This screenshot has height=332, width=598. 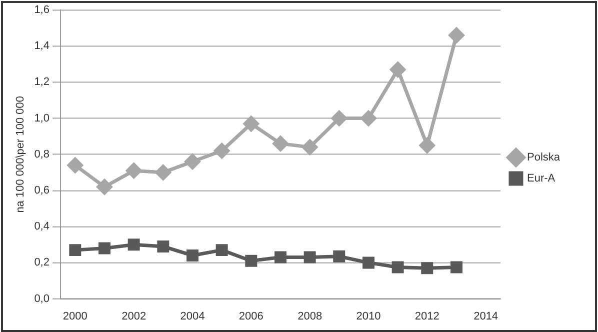 I want to click on x-tick-label: 2012, so click(x=427, y=316).